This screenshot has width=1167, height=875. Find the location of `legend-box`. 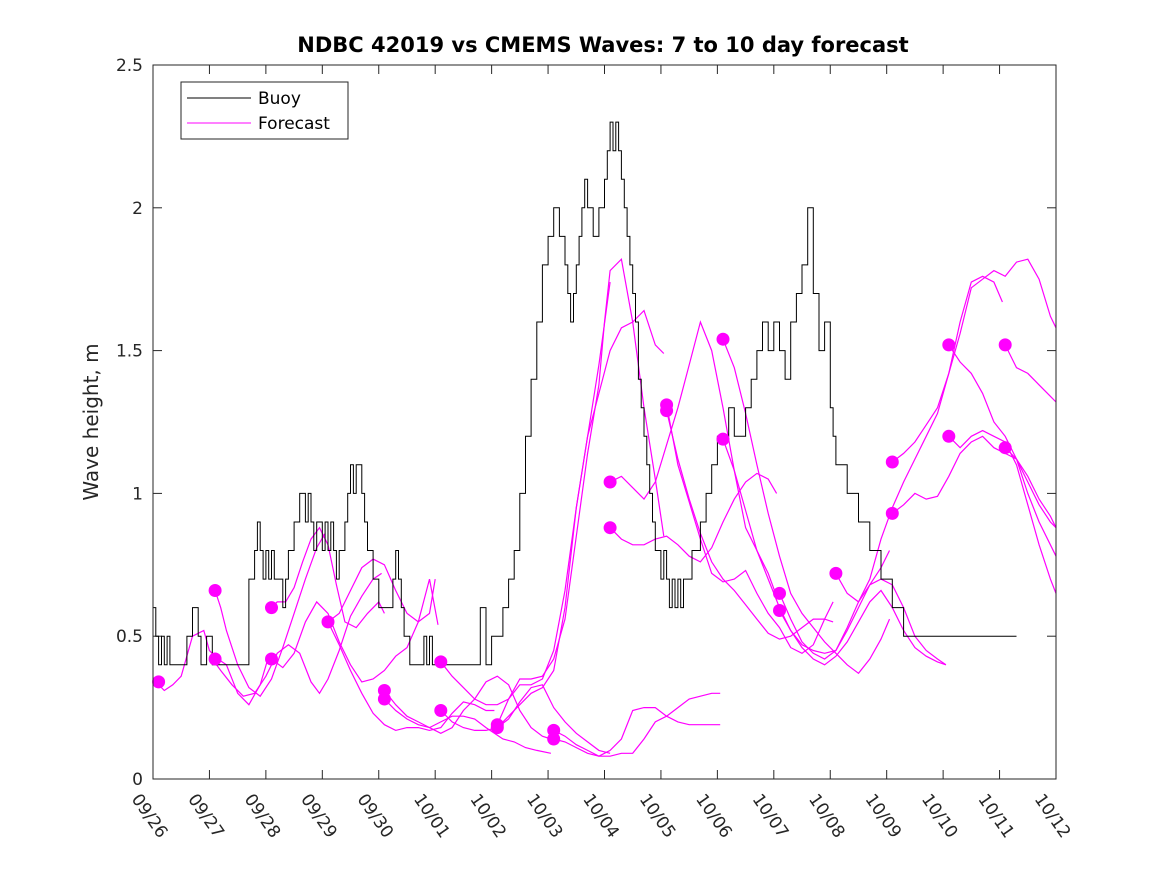

legend-box is located at coordinates (264, 110).